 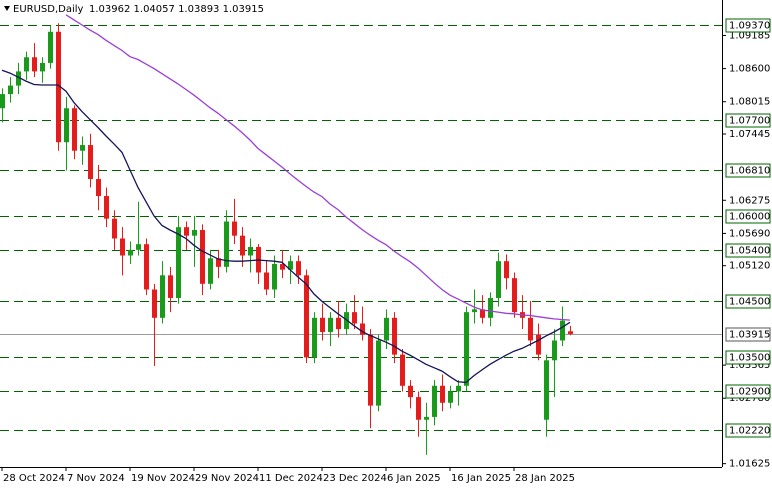 I want to click on y-tick-label: 1.02780, so click(x=749, y=398).